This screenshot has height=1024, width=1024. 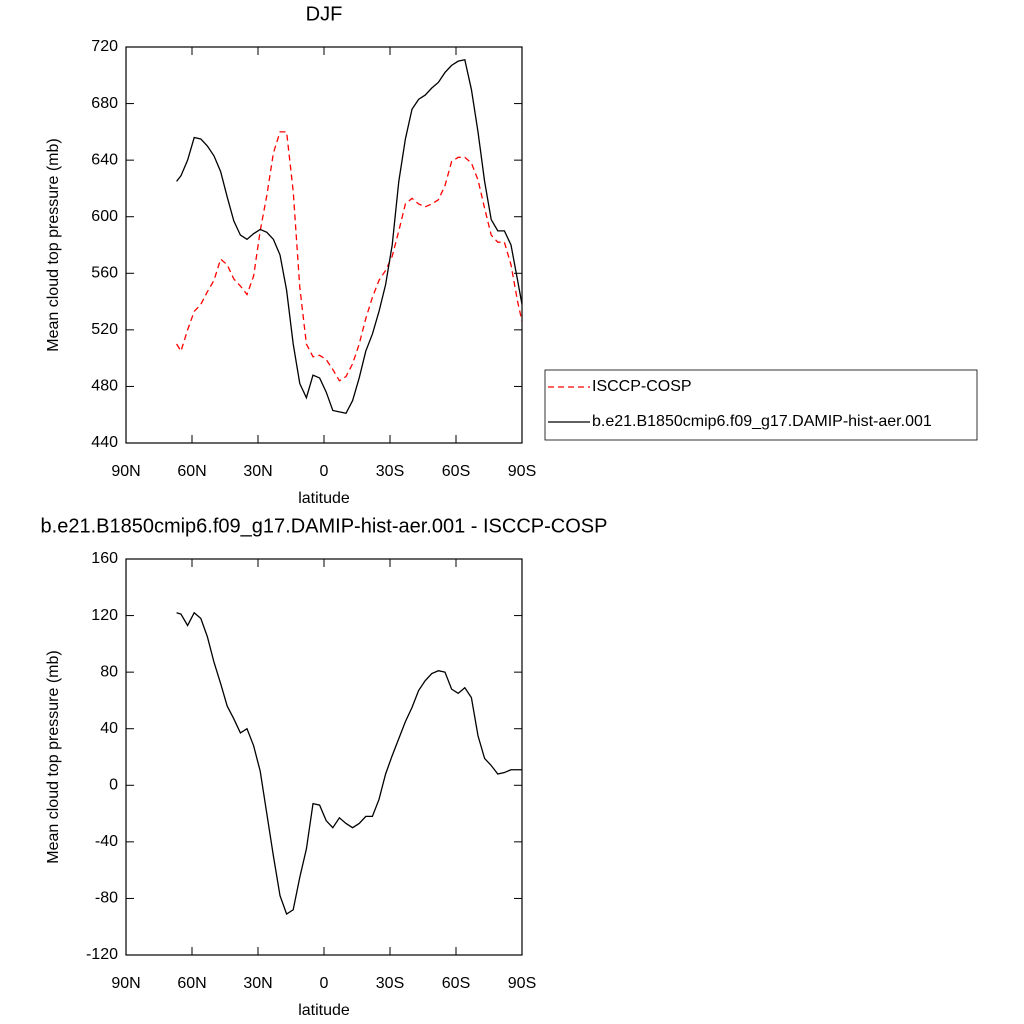 I want to click on y-tick-label: 40, so click(x=109, y=728).